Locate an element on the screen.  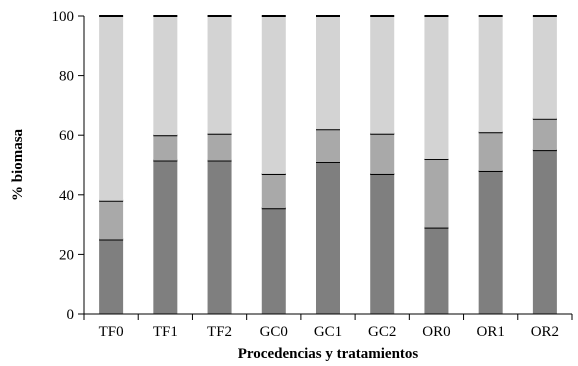
bar-segment-gc0-s3 is located at coordinates (273, 95).